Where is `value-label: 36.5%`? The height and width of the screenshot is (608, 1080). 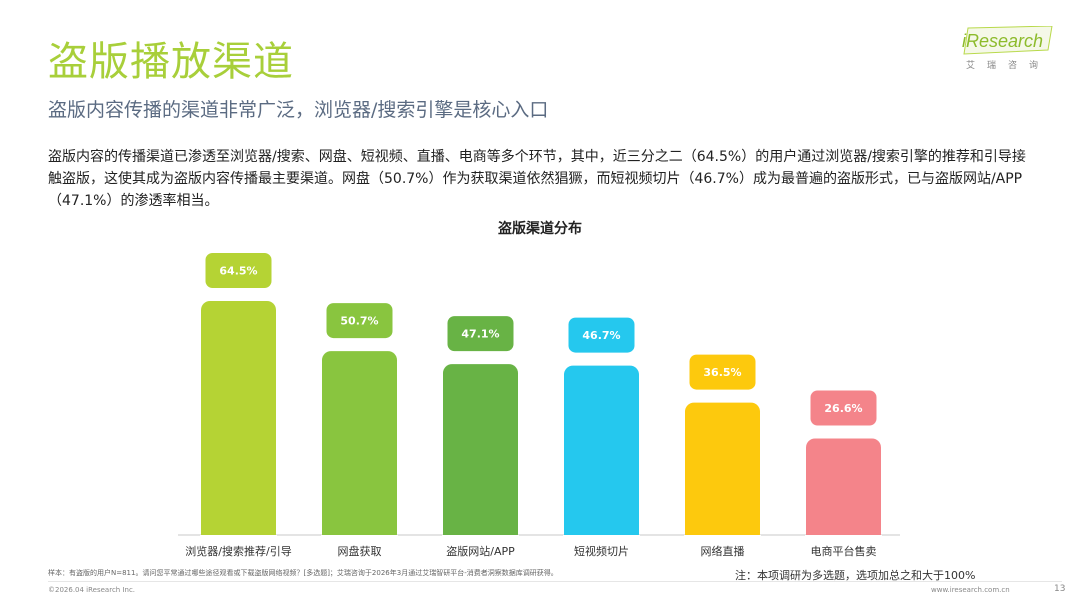 value-label: 36.5% is located at coordinates (722, 372).